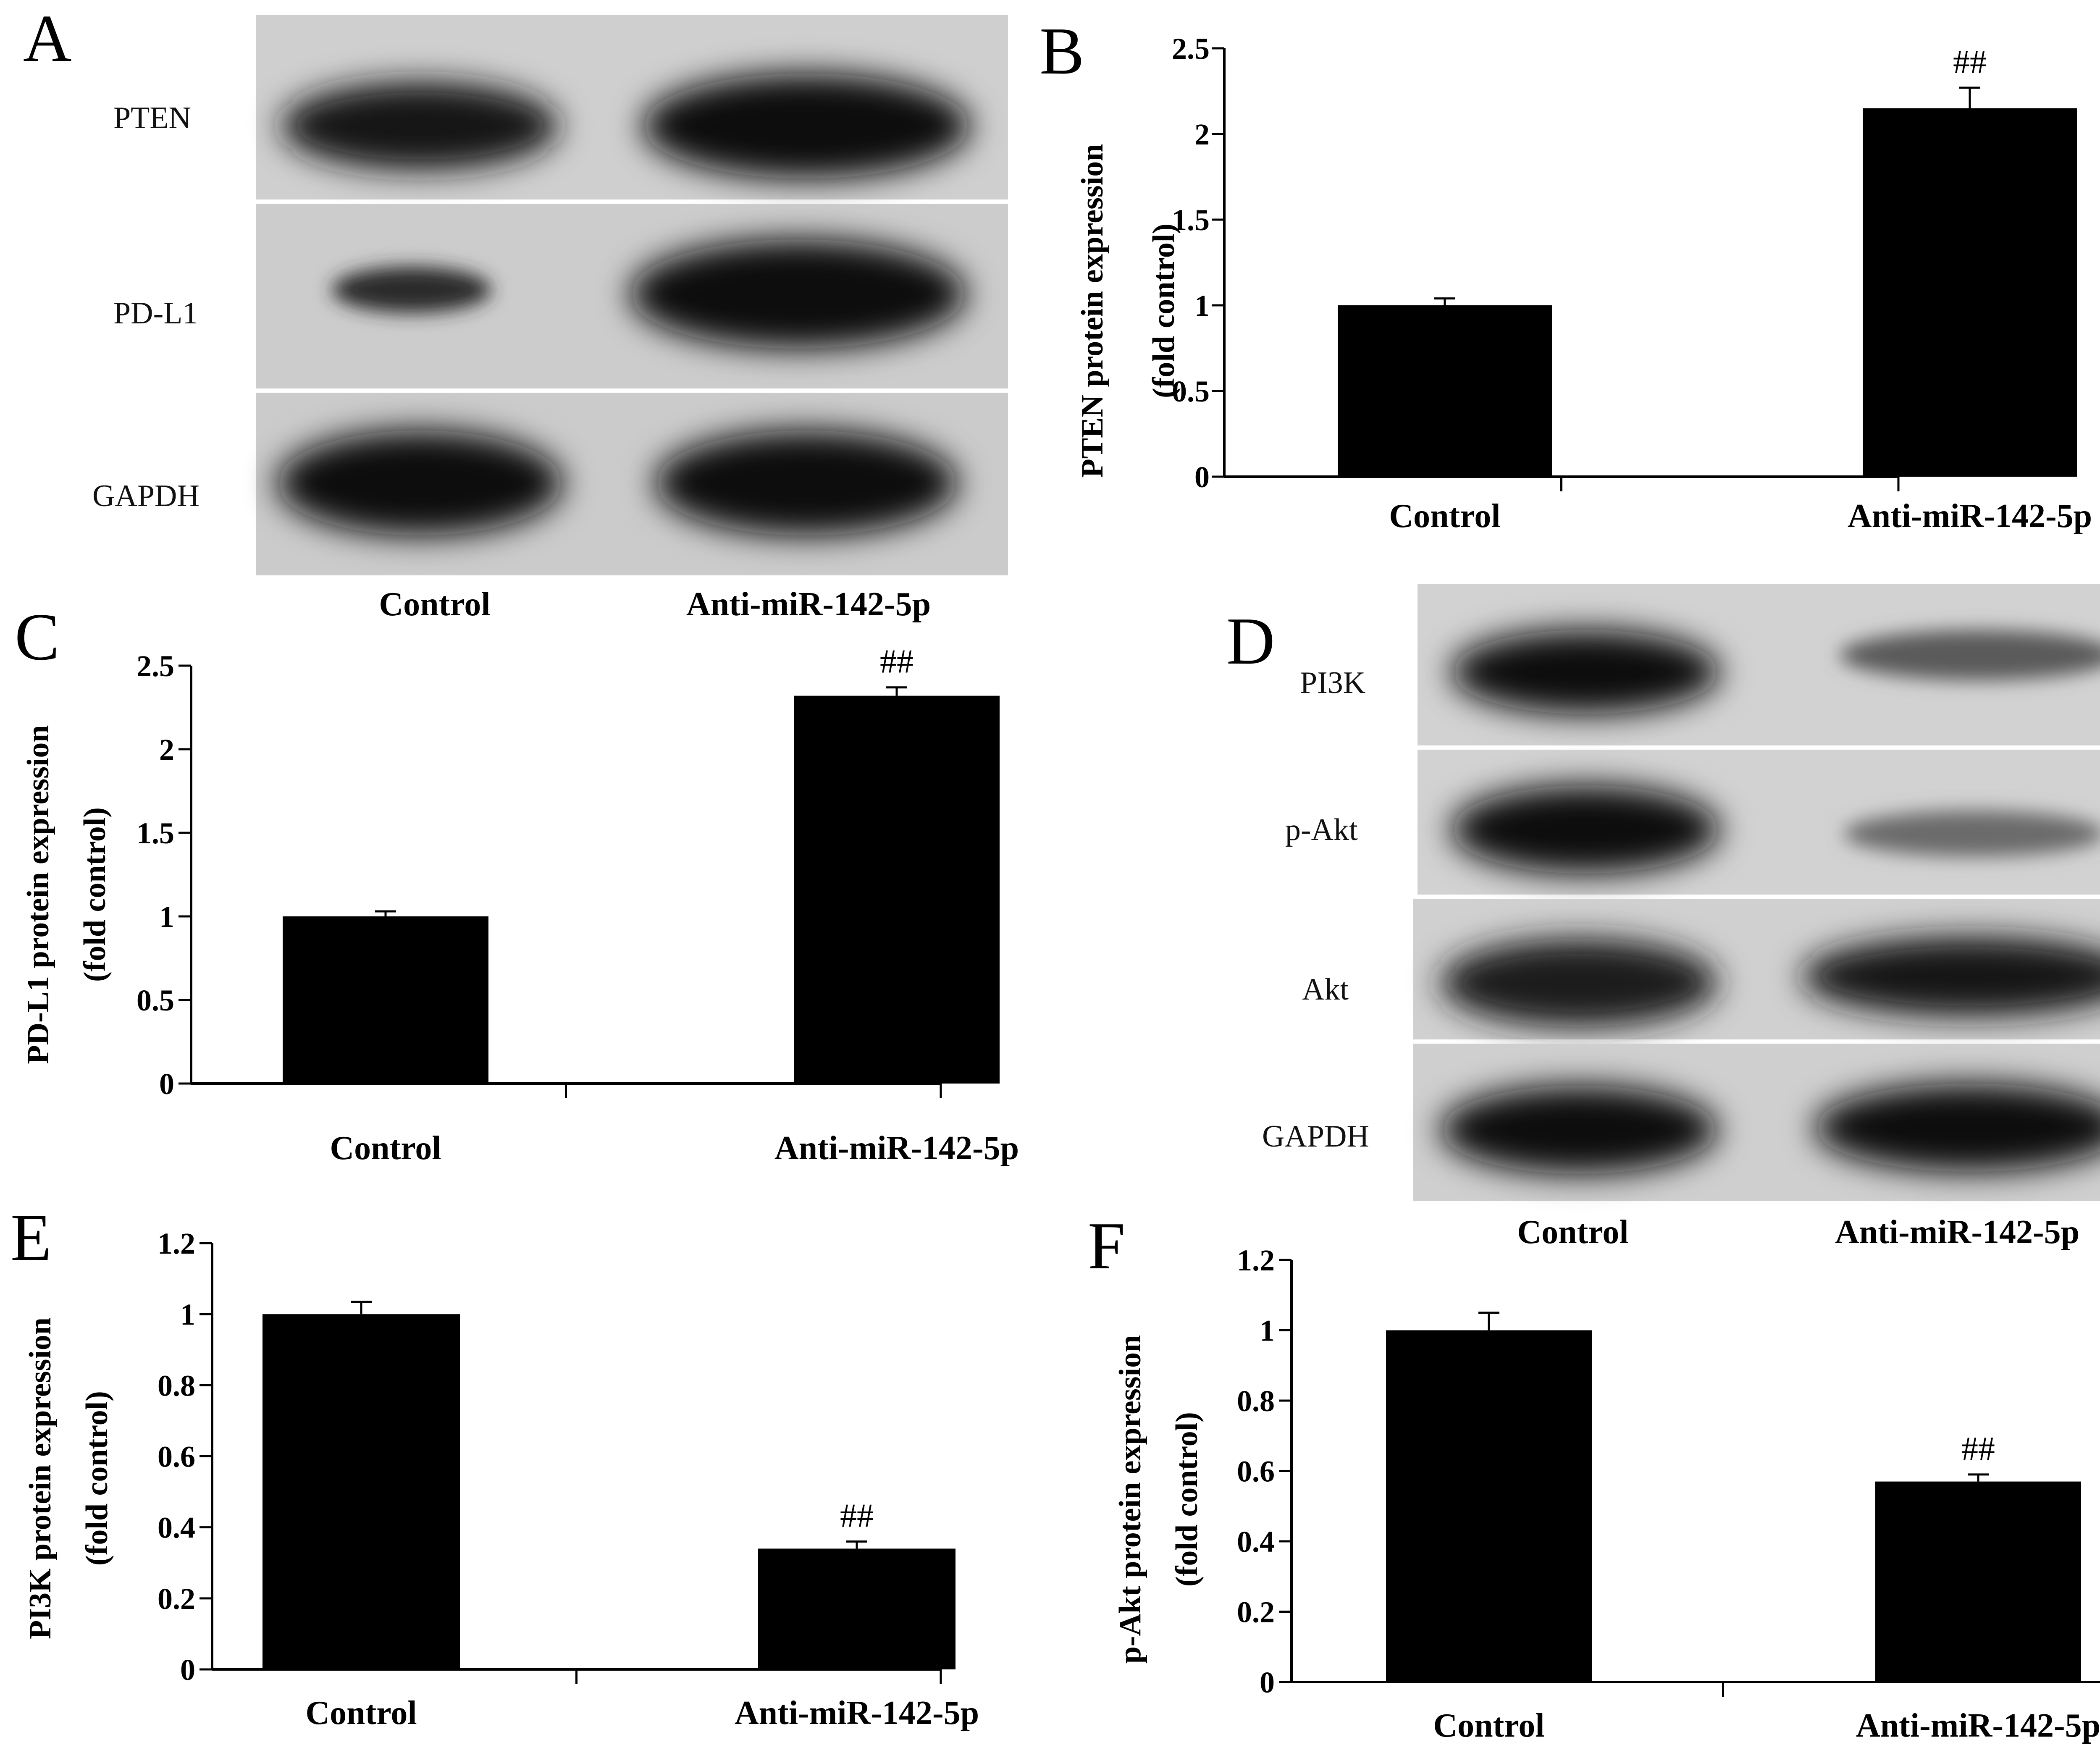 Image resolution: width=2100 pixels, height=1745 pixels. What do you see at coordinates (38, 894) in the screenshot?
I see `y-axis-label: PD-L1 protein expression` at bounding box center [38, 894].